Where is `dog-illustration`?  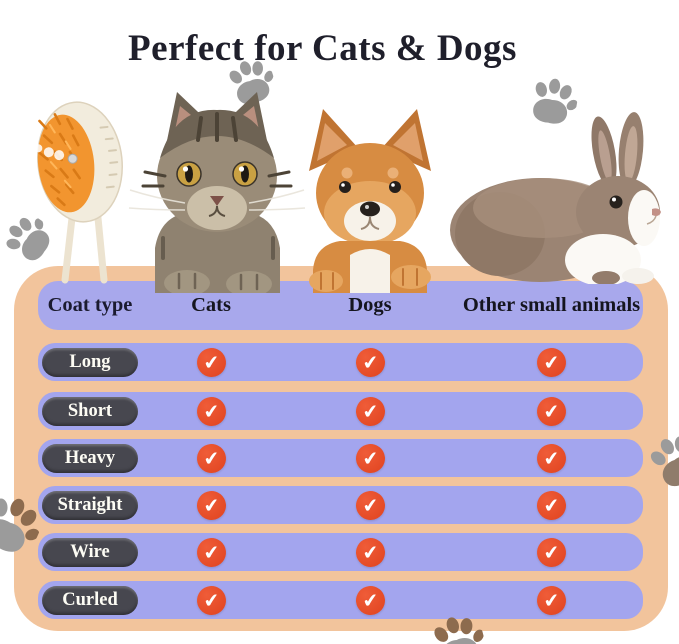 dog-illustration is located at coordinates (370, 199).